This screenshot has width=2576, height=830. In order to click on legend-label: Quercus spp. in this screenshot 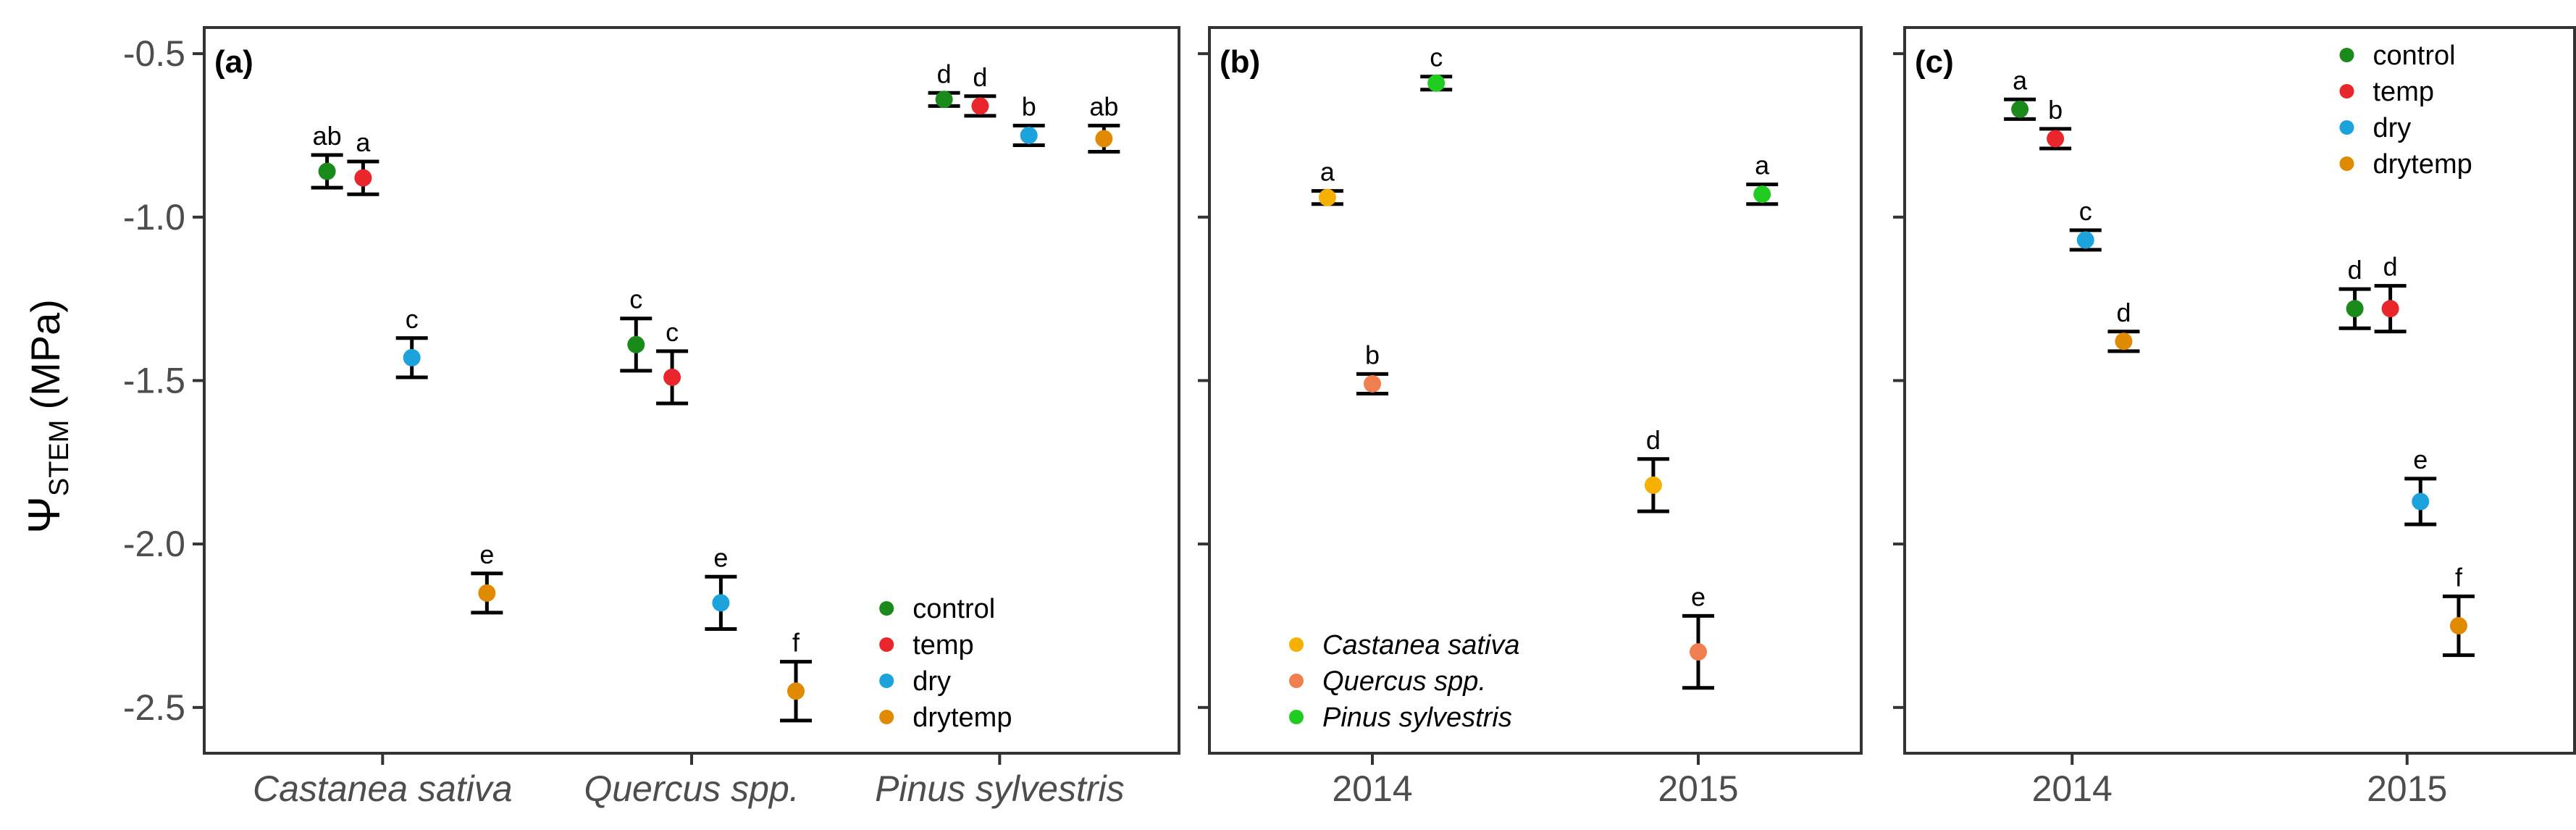, I will do `click(1404, 681)`.